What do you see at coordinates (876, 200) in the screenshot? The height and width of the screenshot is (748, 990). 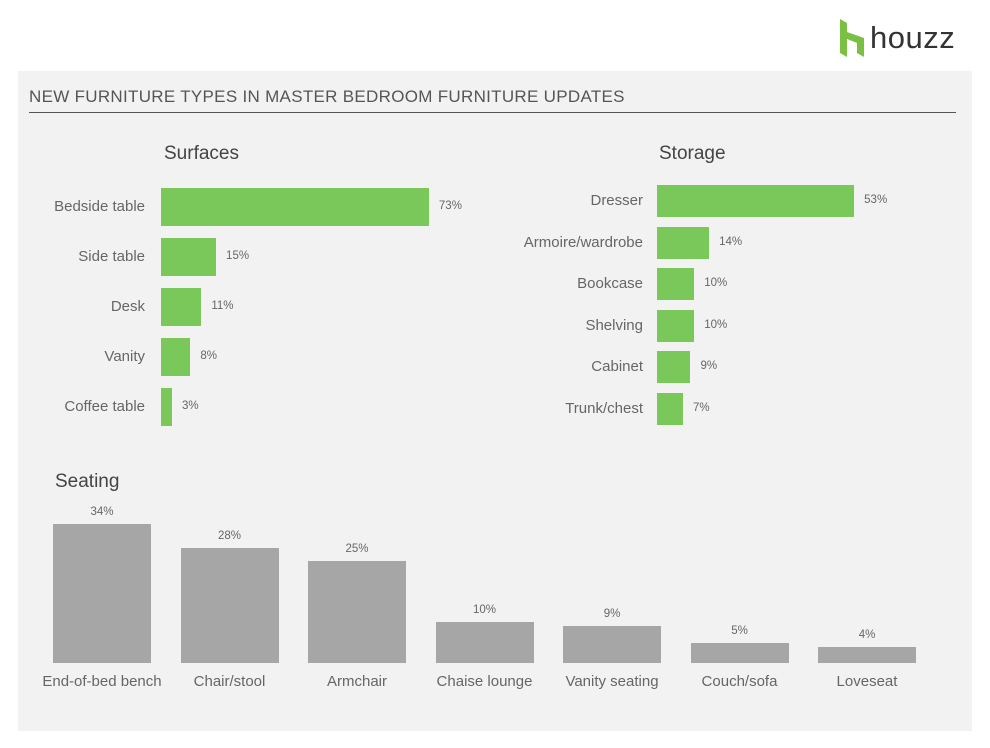 I see `value-label-dresser: 53%` at bounding box center [876, 200].